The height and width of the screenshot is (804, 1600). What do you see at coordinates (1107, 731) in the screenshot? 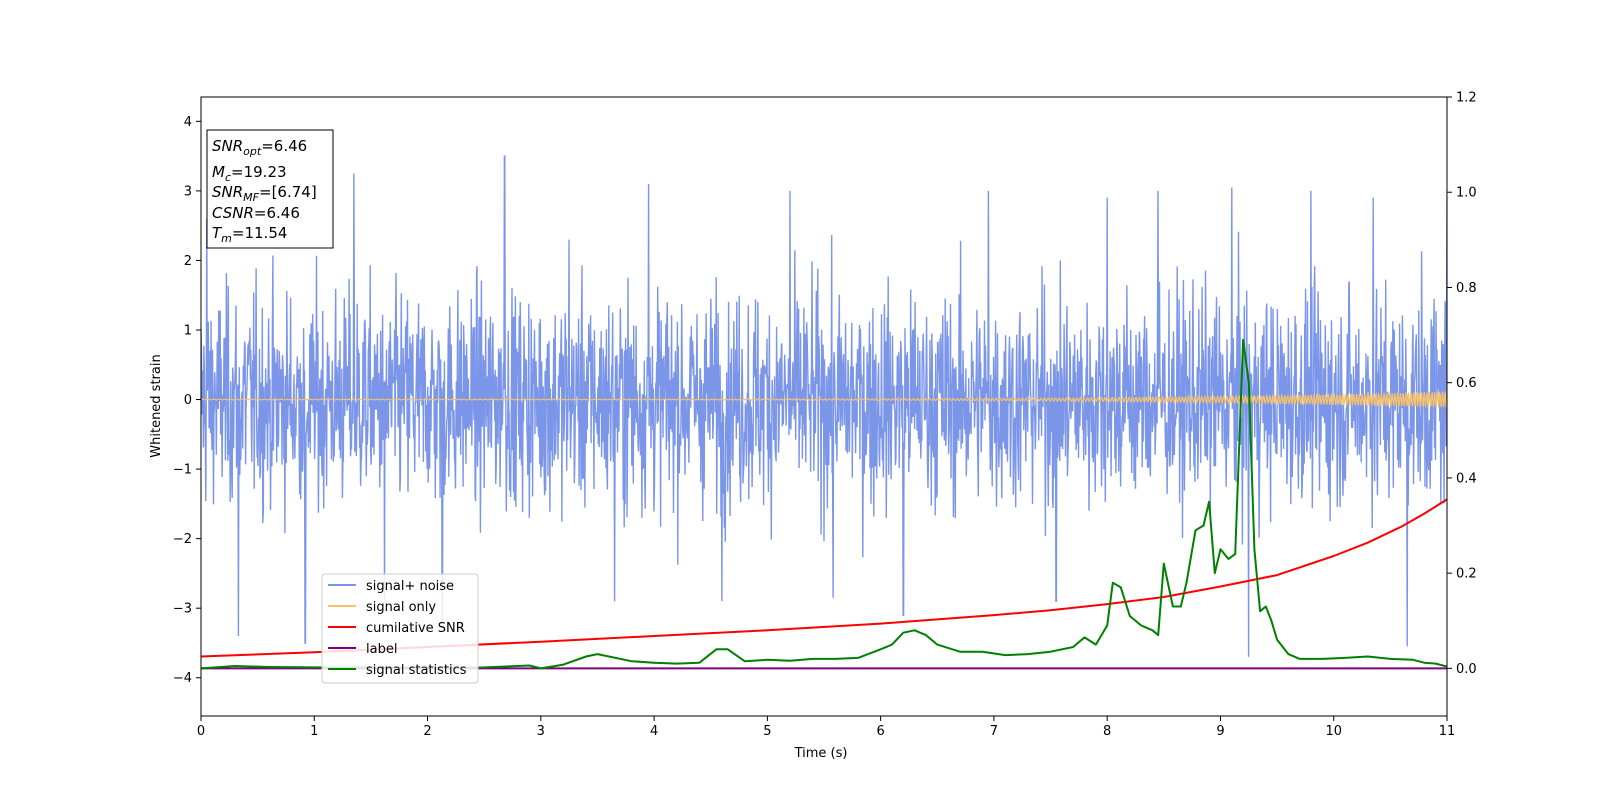
I see `x-tick-label: 8` at bounding box center [1107, 731].